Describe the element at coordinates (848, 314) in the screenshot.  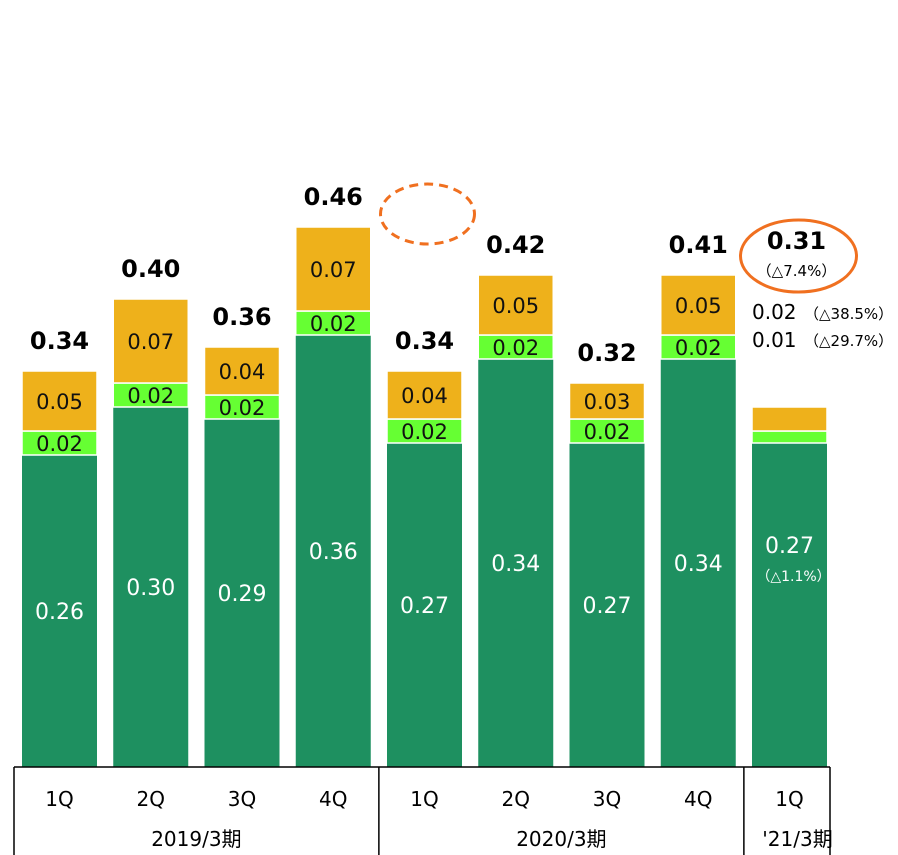
I see `annotation-top-change: （△38.5%）` at that location.